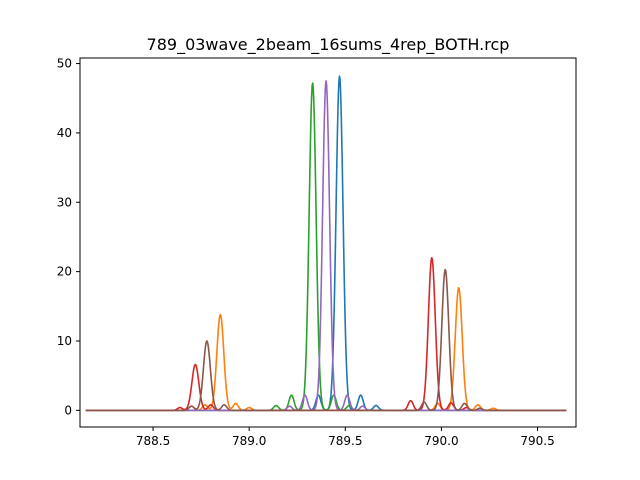  What do you see at coordinates (441, 441) in the screenshot?
I see `x-tick-label: 790.0` at bounding box center [441, 441].